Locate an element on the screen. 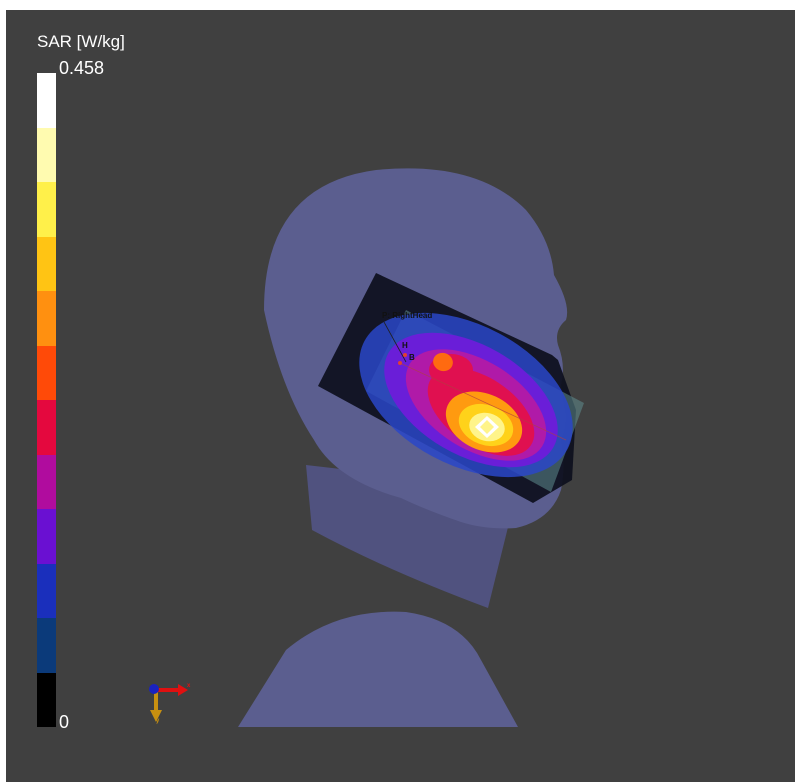  h-marker-label: H is located at coordinates (405, 345).